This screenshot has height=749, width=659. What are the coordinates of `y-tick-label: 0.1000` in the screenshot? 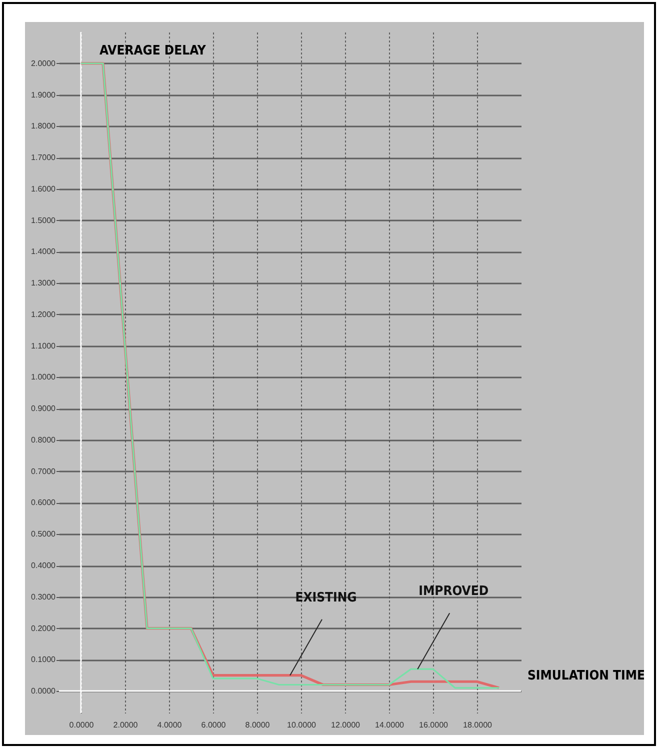 It's located at (43, 659).